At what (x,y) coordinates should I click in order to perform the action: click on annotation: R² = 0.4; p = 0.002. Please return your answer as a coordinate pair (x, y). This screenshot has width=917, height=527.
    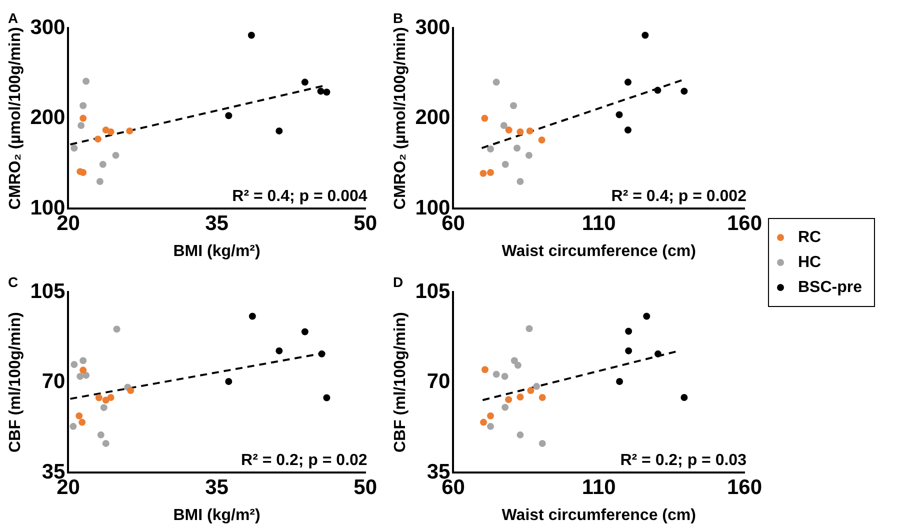
    Looking at the image, I should click on (679, 197).